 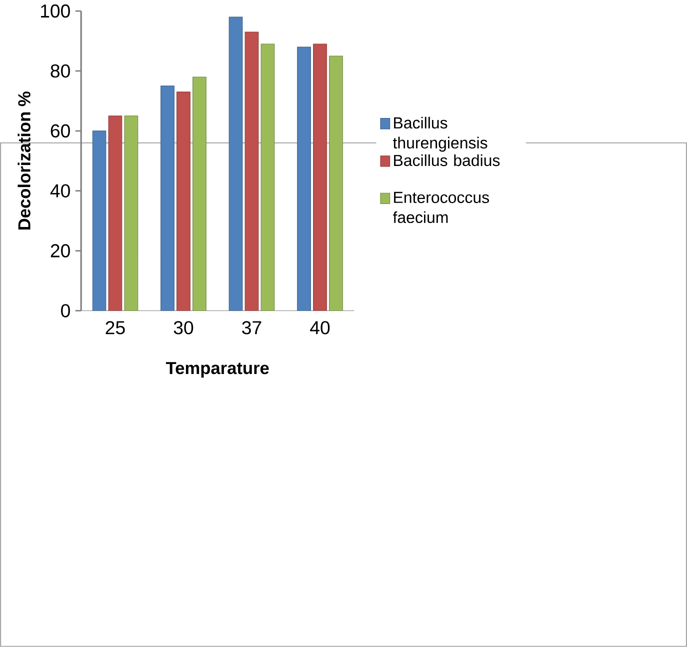 What do you see at coordinates (440, 208) in the screenshot?
I see `legend-label: Enterococcus faecium` at bounding box center [440, 208].